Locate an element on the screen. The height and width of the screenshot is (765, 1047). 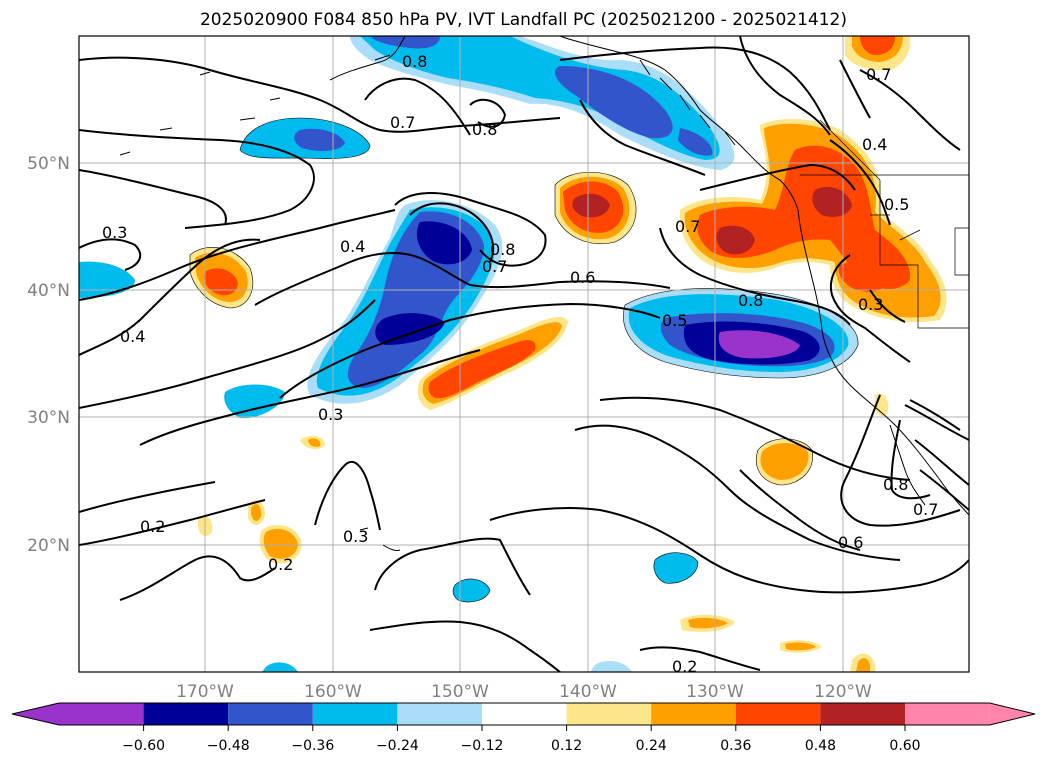
lon-label: 160°W is located at coordinates (333, 692).